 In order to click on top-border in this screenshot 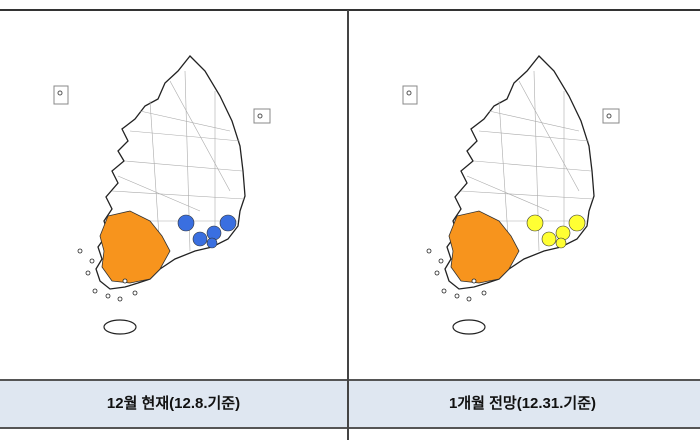, I will do `click(350, 10)`.